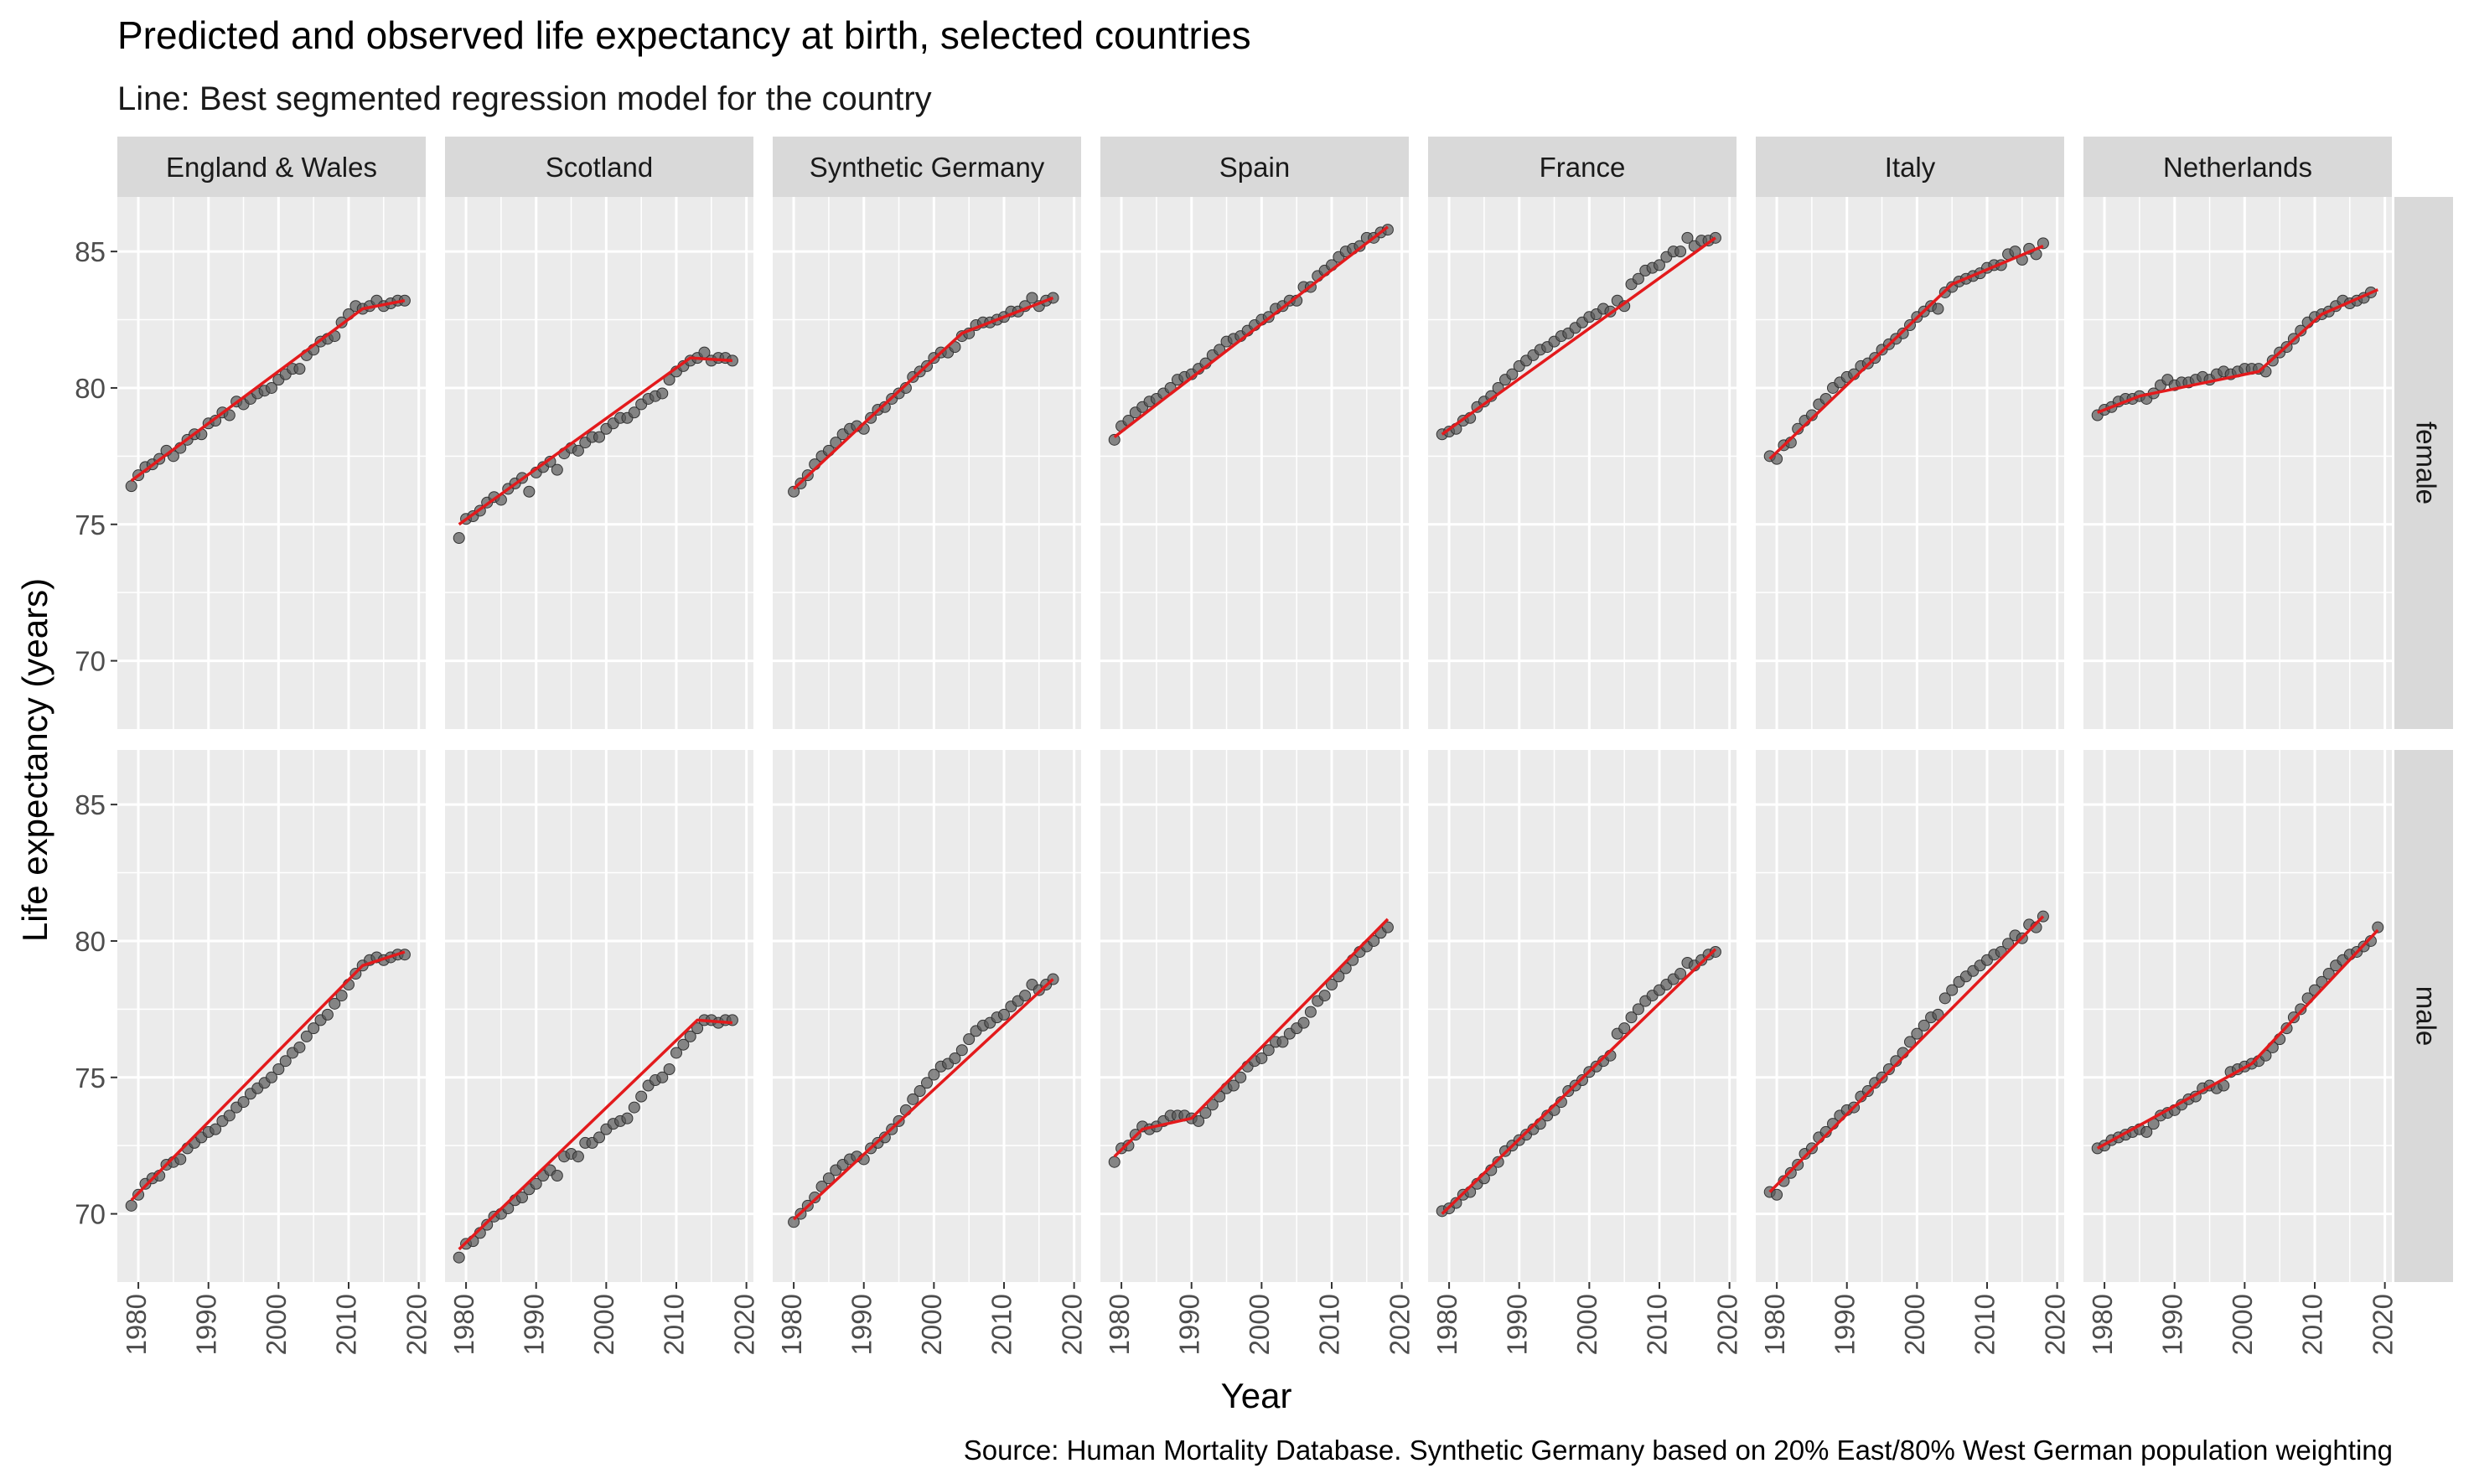 The height and width of the screenshot is (1484, 2474). I want to click on strip-netherlands, so click(2237, 167).